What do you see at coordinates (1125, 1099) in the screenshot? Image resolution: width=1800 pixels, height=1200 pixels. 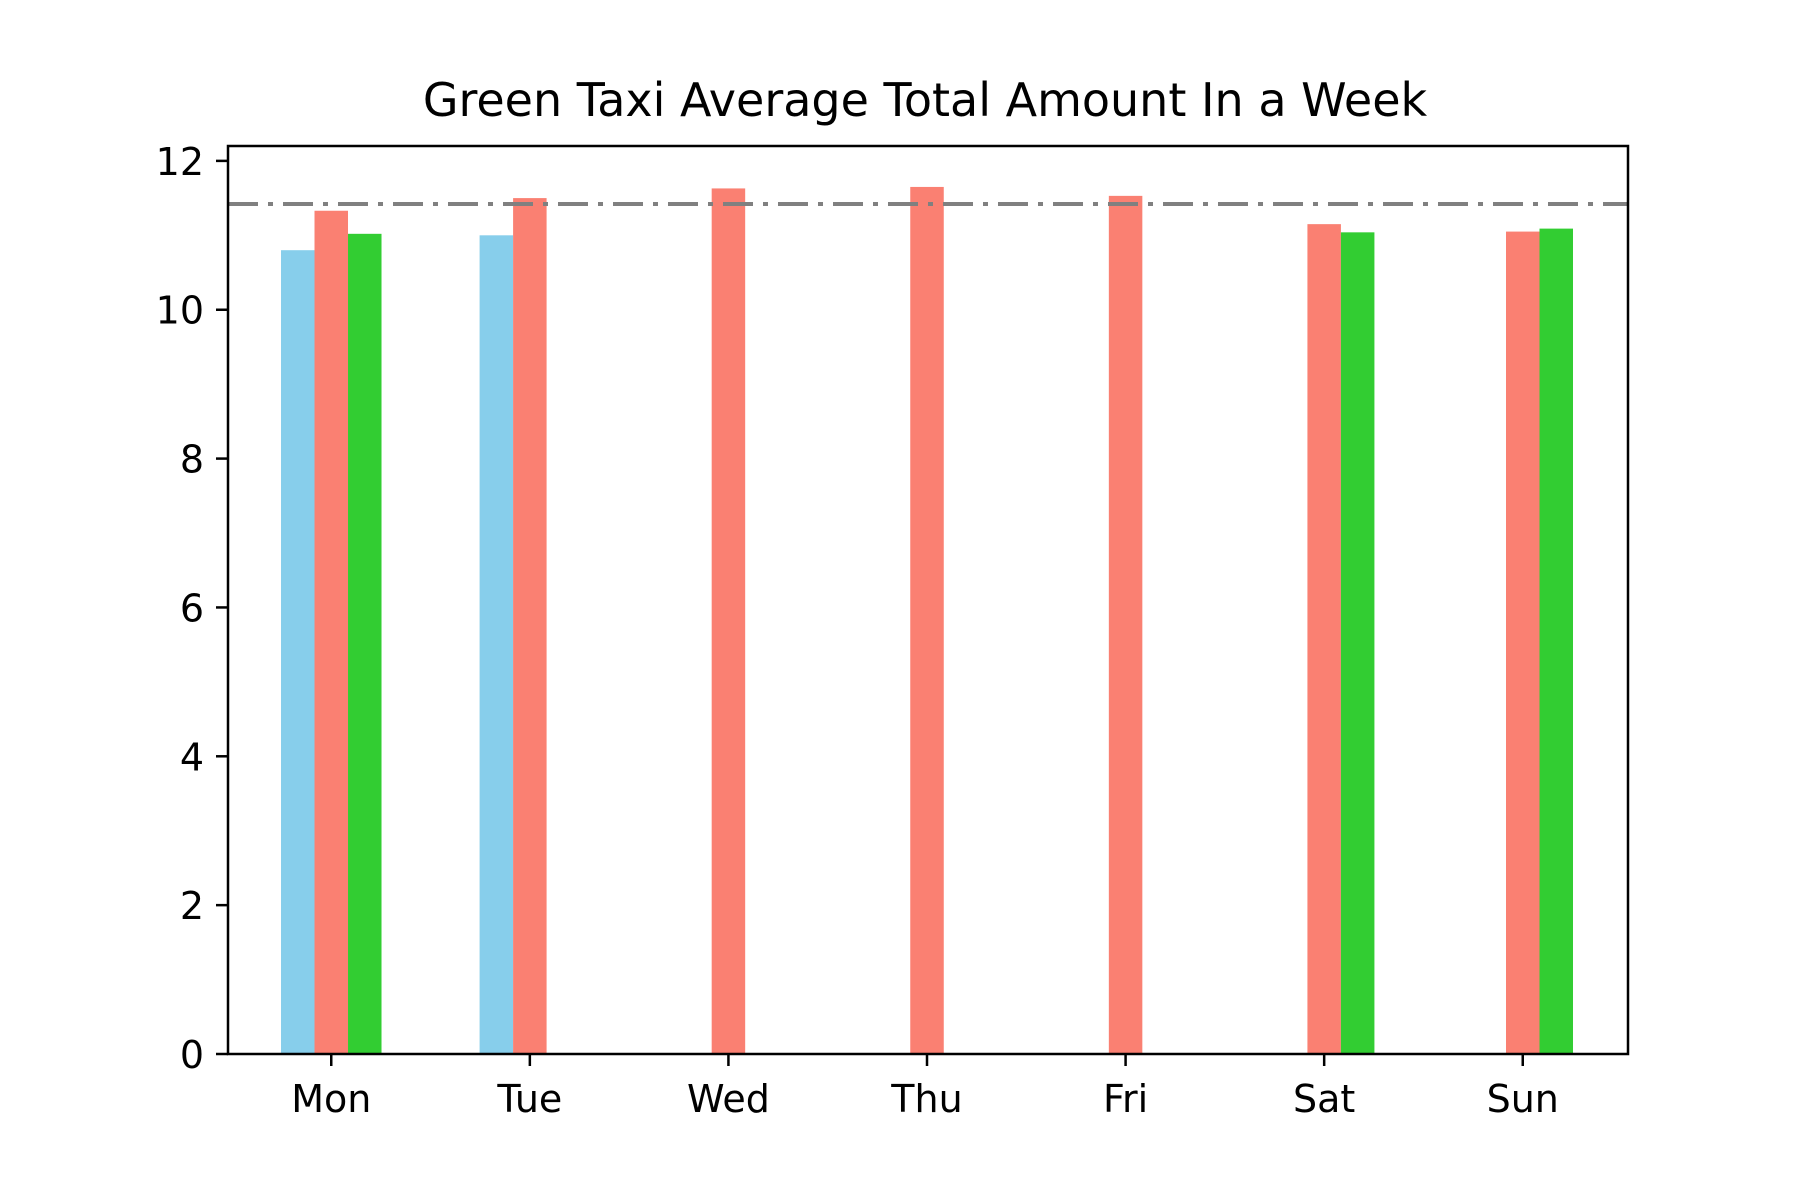 I see `x-tick-label-fri: Fri` at bounding box center [1125, 1099].